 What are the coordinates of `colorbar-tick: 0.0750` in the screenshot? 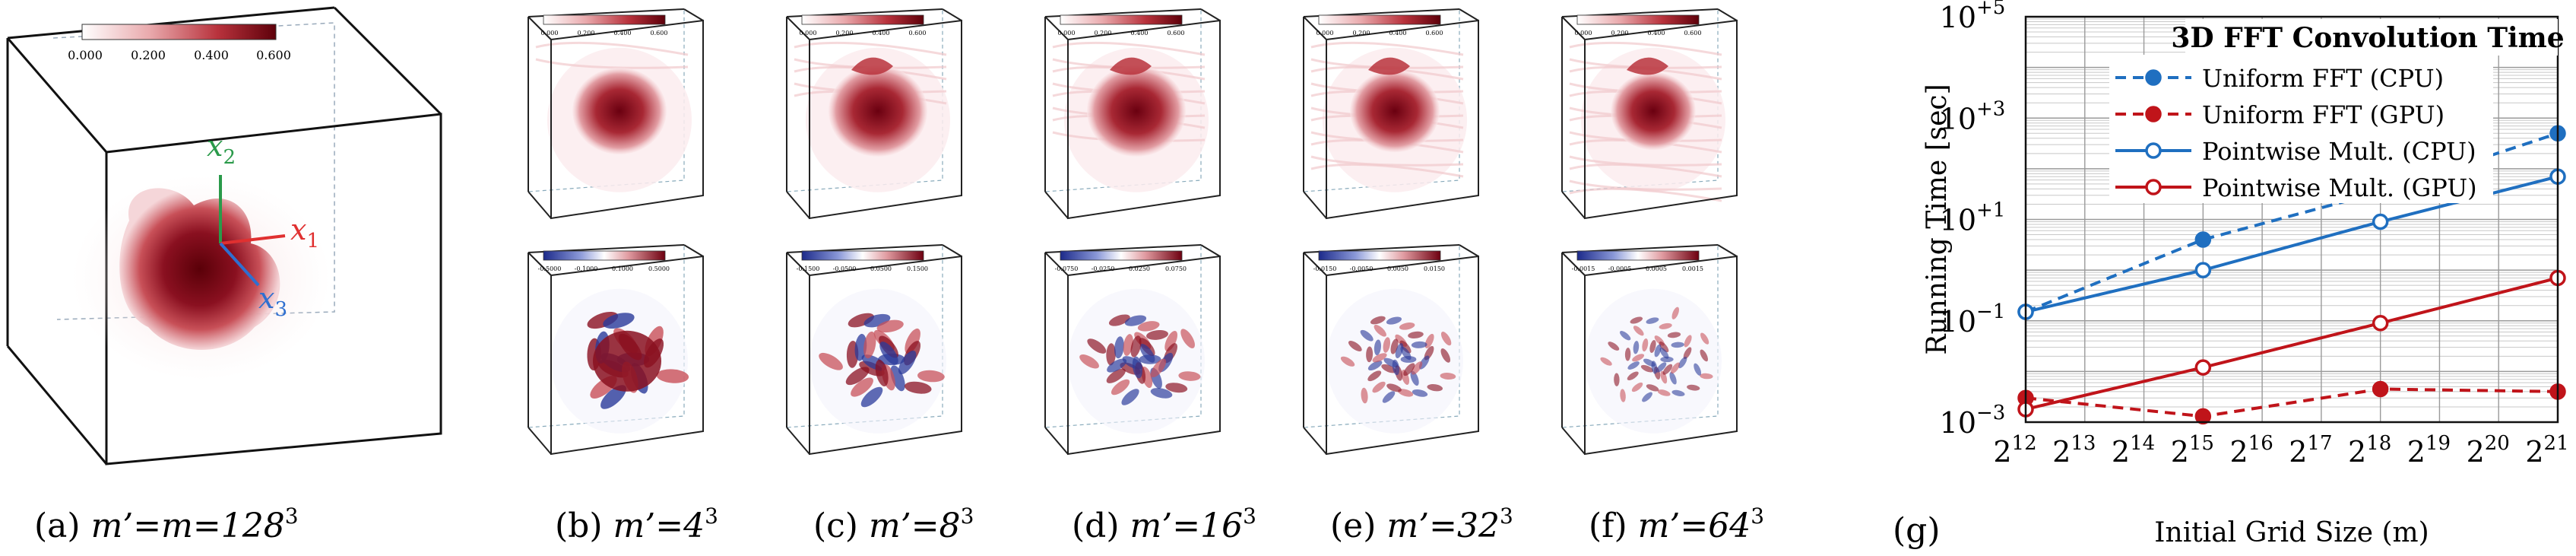 It's located at (1176, 268).